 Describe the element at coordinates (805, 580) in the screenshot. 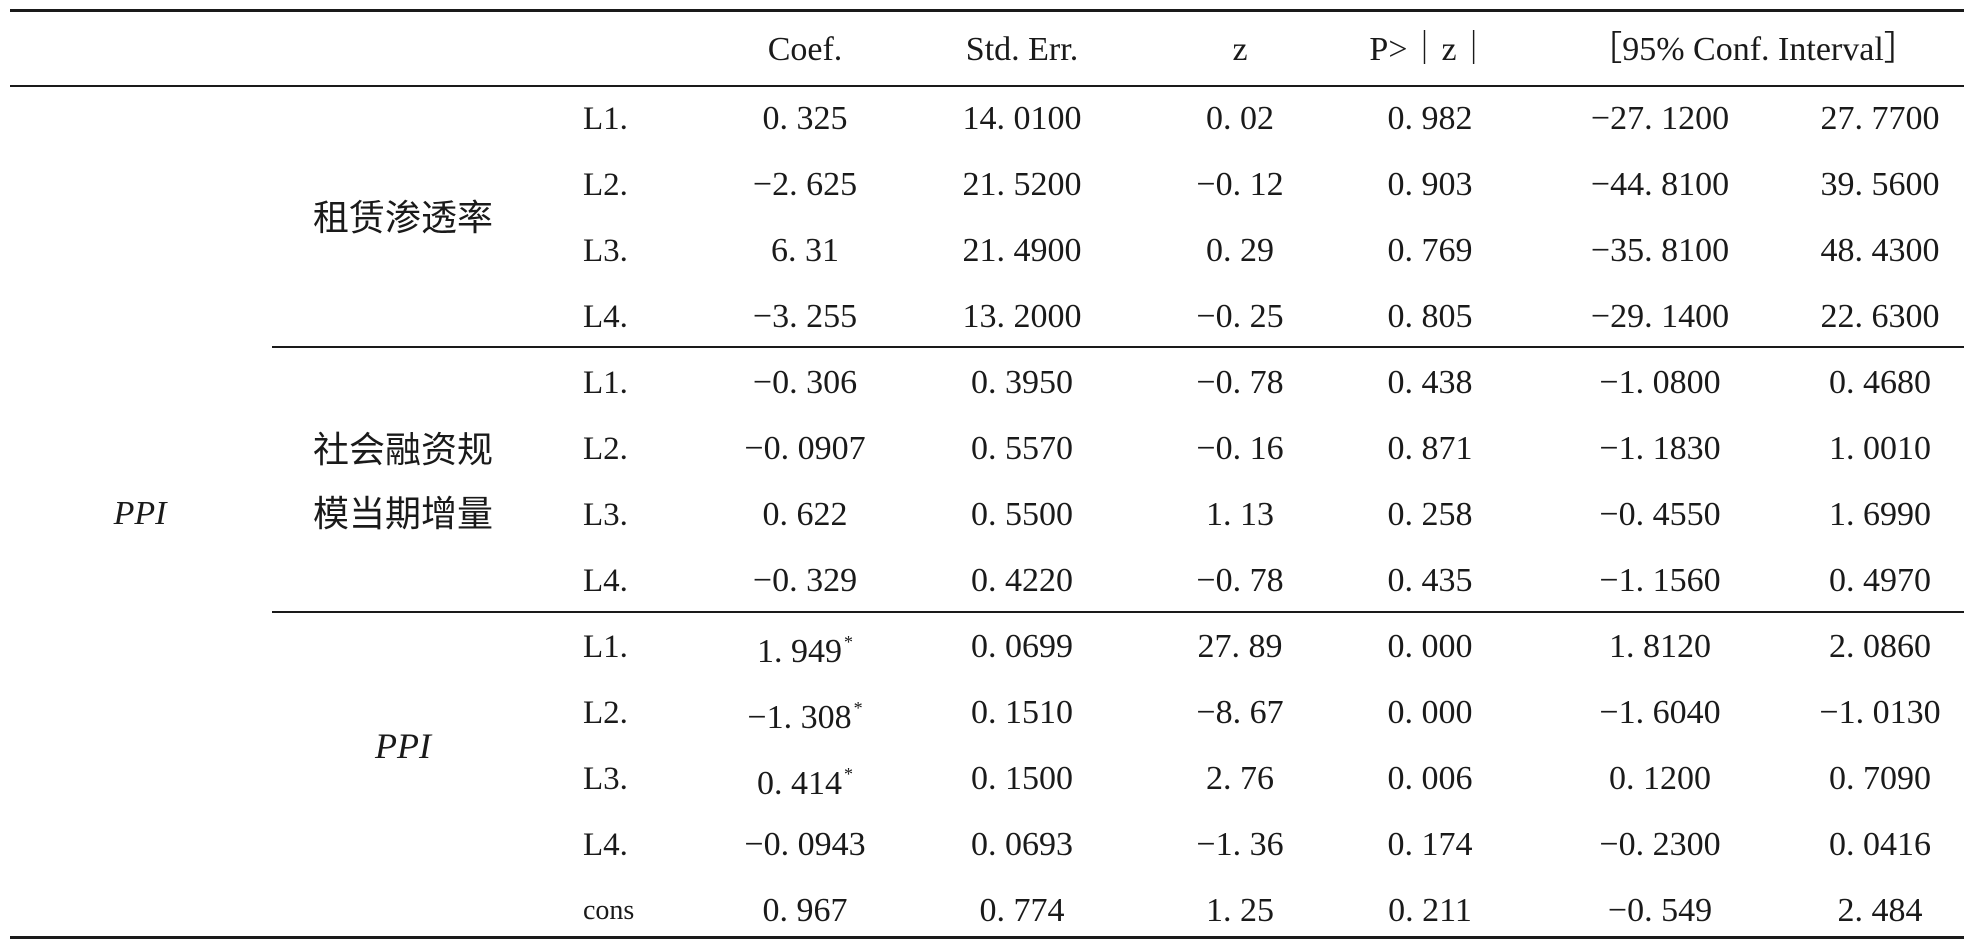

I see `coef-value: −0. 329` at that location.